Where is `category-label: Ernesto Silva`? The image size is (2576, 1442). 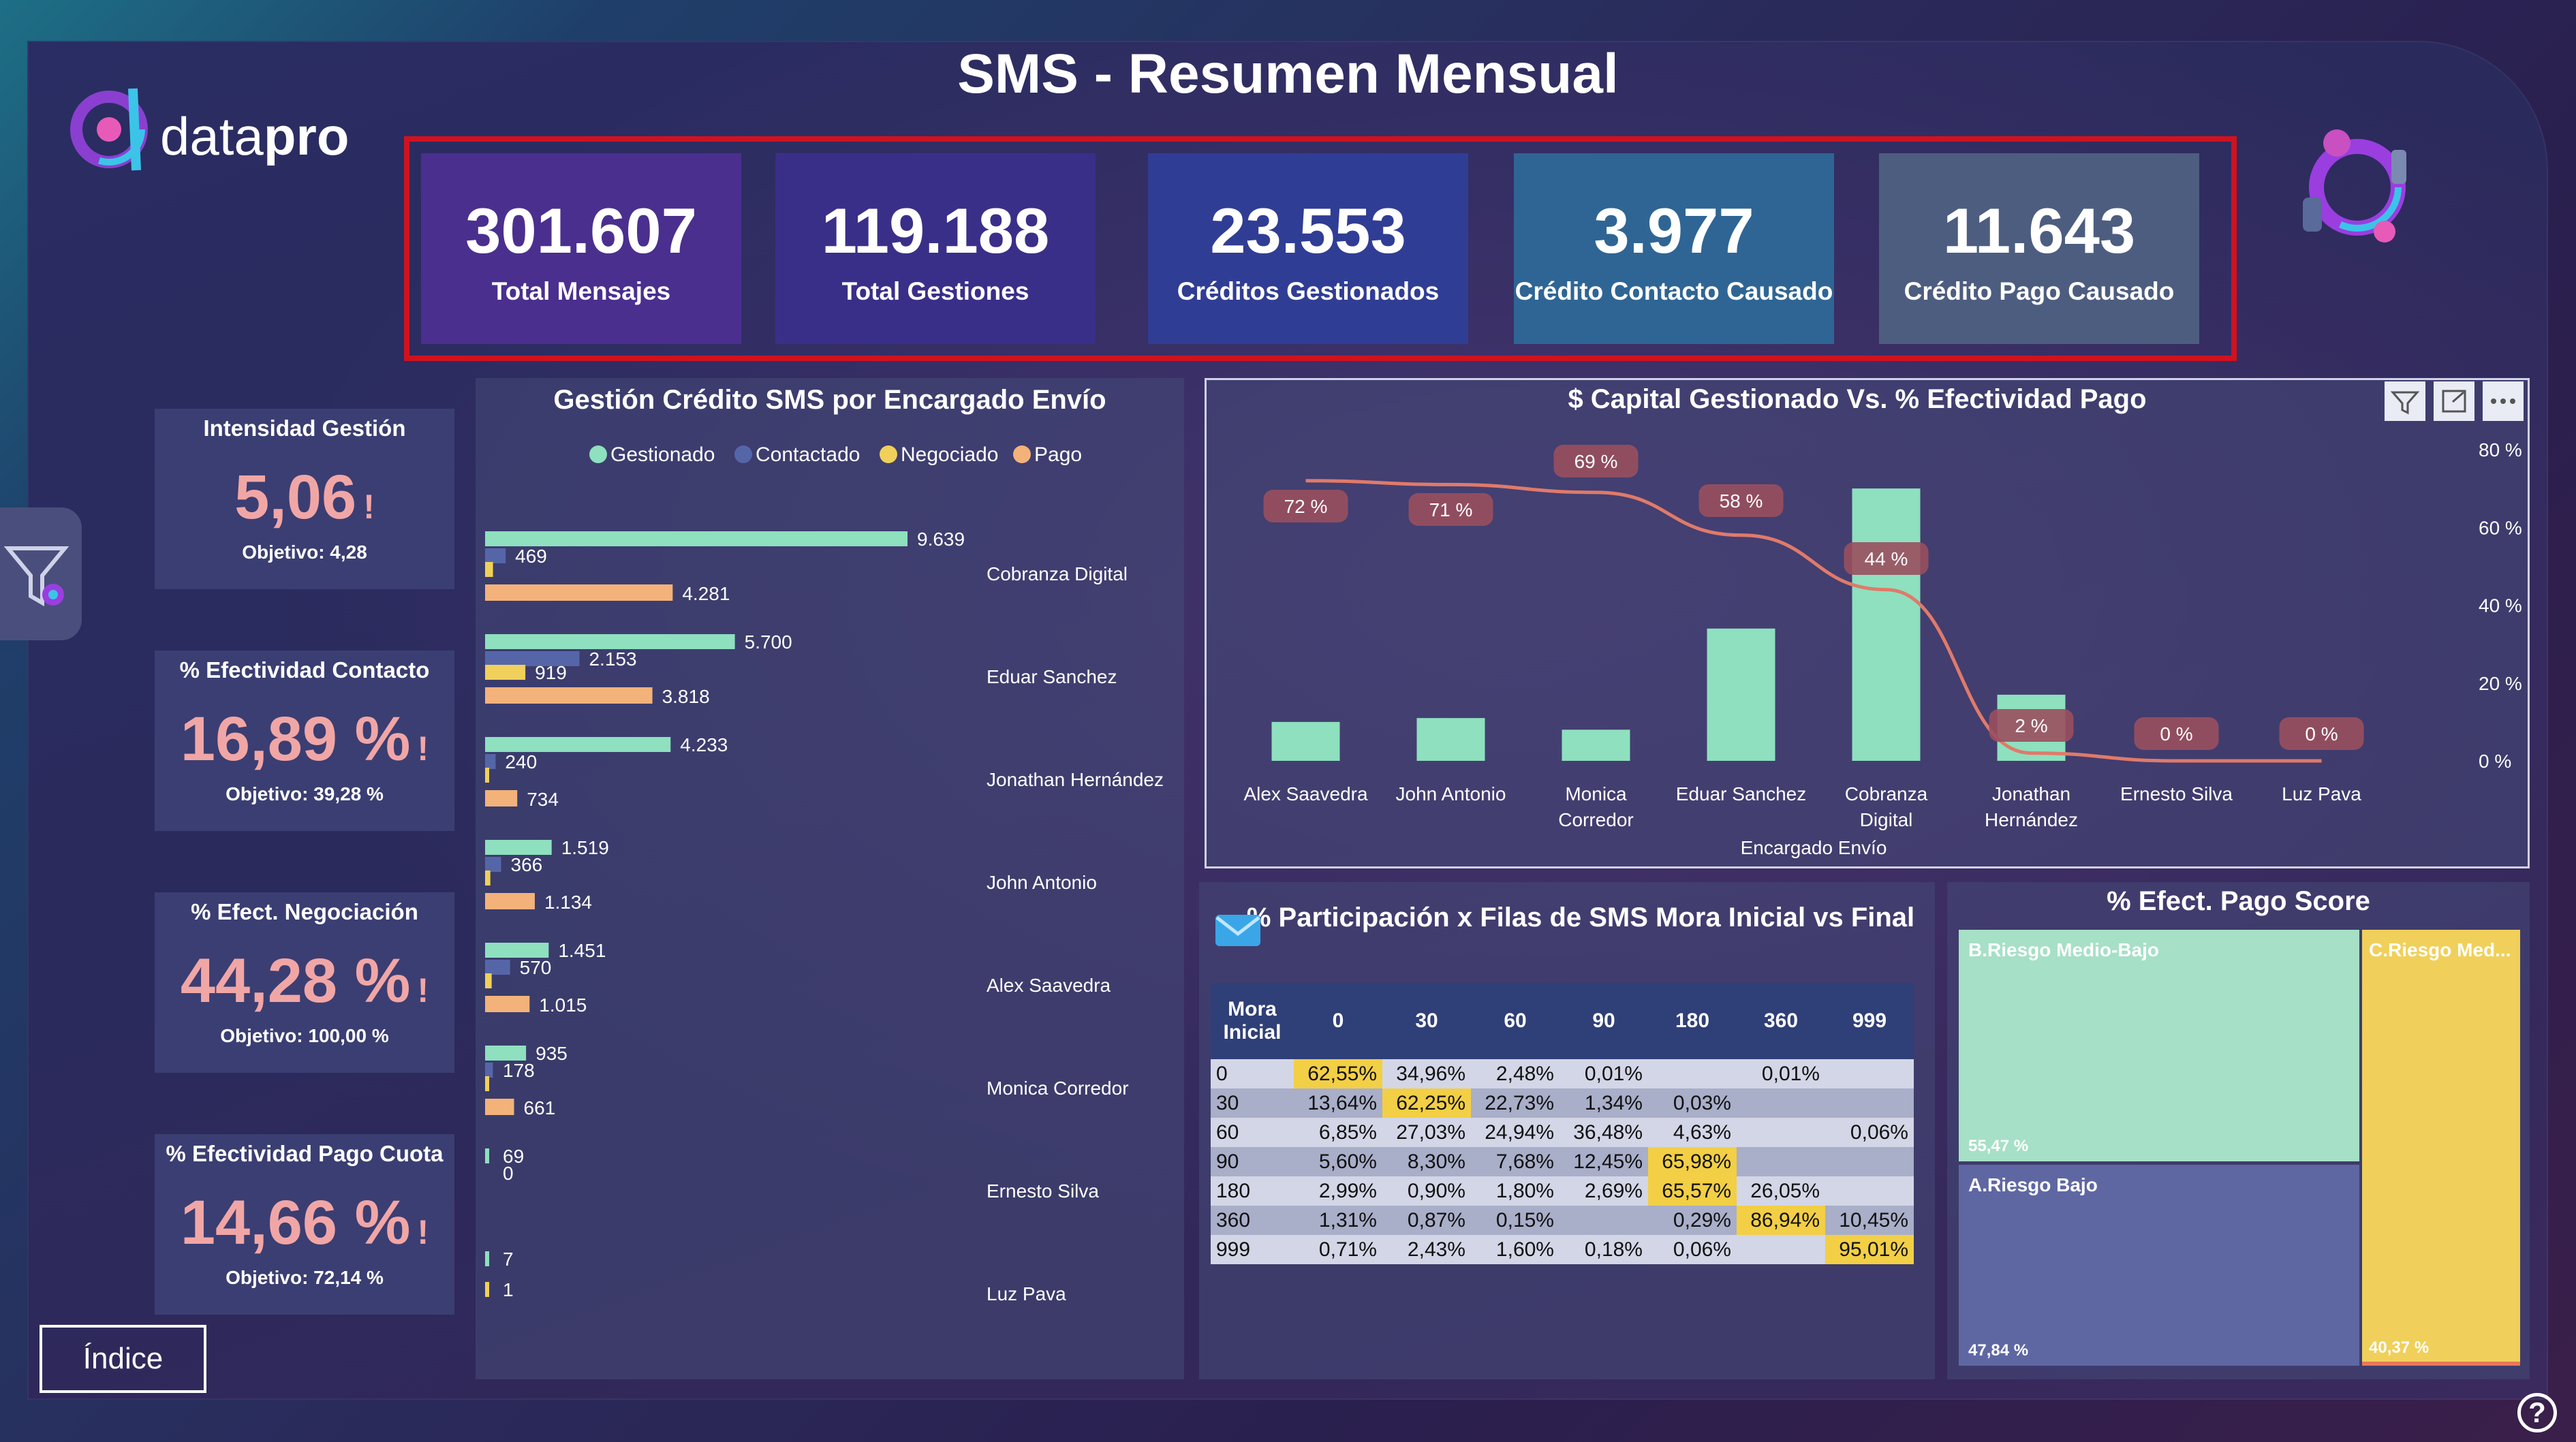
category-label: Ernesto Silva is located at coordinates (1043, 1191).